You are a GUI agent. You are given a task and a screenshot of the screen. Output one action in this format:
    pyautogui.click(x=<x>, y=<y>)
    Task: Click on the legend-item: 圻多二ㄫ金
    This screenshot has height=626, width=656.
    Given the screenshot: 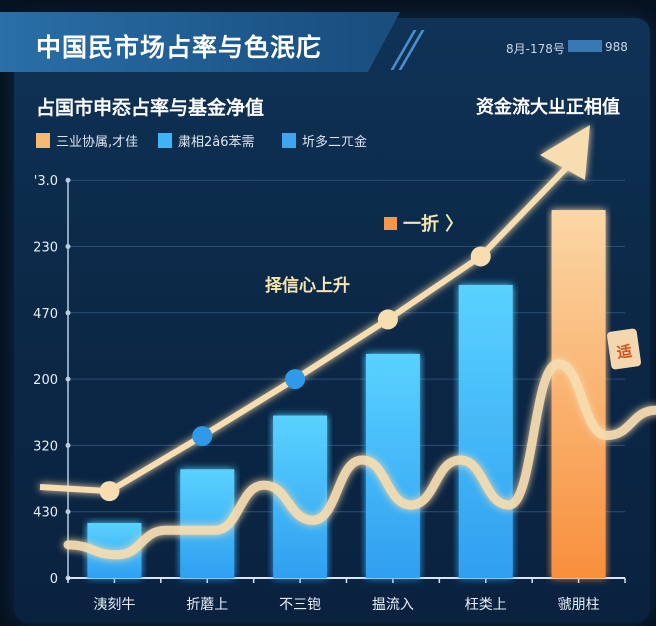 What is the action you would take?
    pyautogui.click(x=324, y=140)
    